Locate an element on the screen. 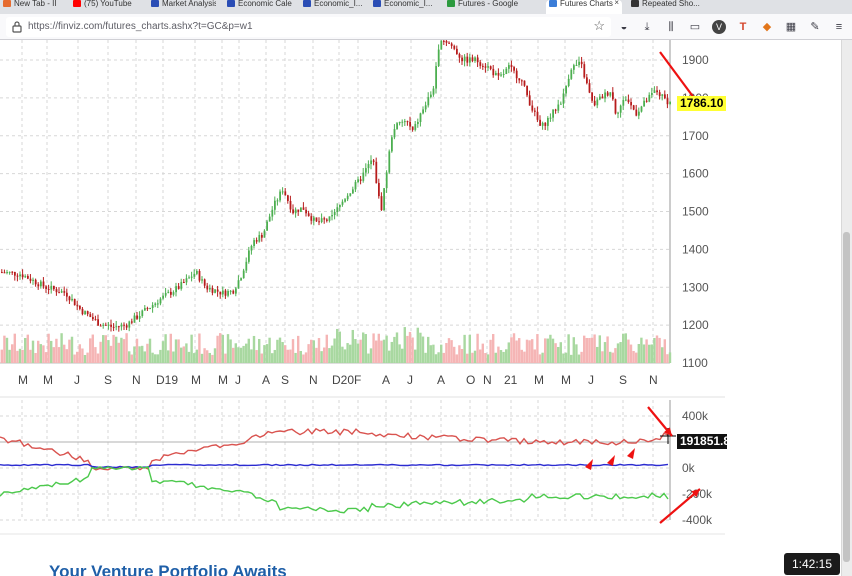 The image size is (852, 576). bookmark-star-icon: ☆ is located at coordinates (599, 25).